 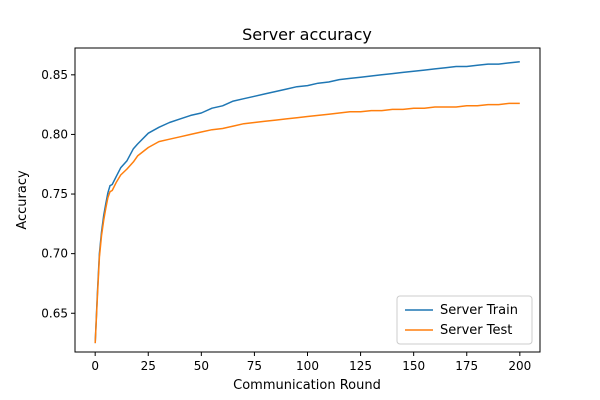 I want to click on legend-label: Server Train, so click(x=479, y=310).